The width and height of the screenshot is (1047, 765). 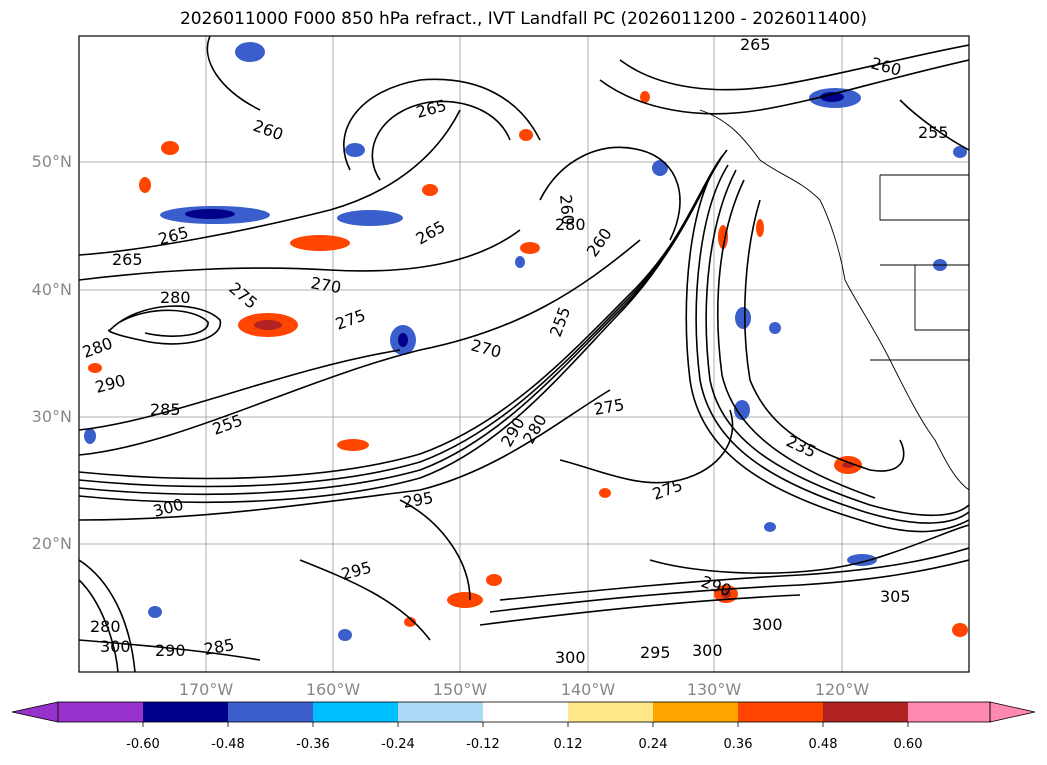 What do you see at coordinates (714, 689) in the screenshot?
I see `lon-label-130w: 130°W` at bounding box center [714, 689].